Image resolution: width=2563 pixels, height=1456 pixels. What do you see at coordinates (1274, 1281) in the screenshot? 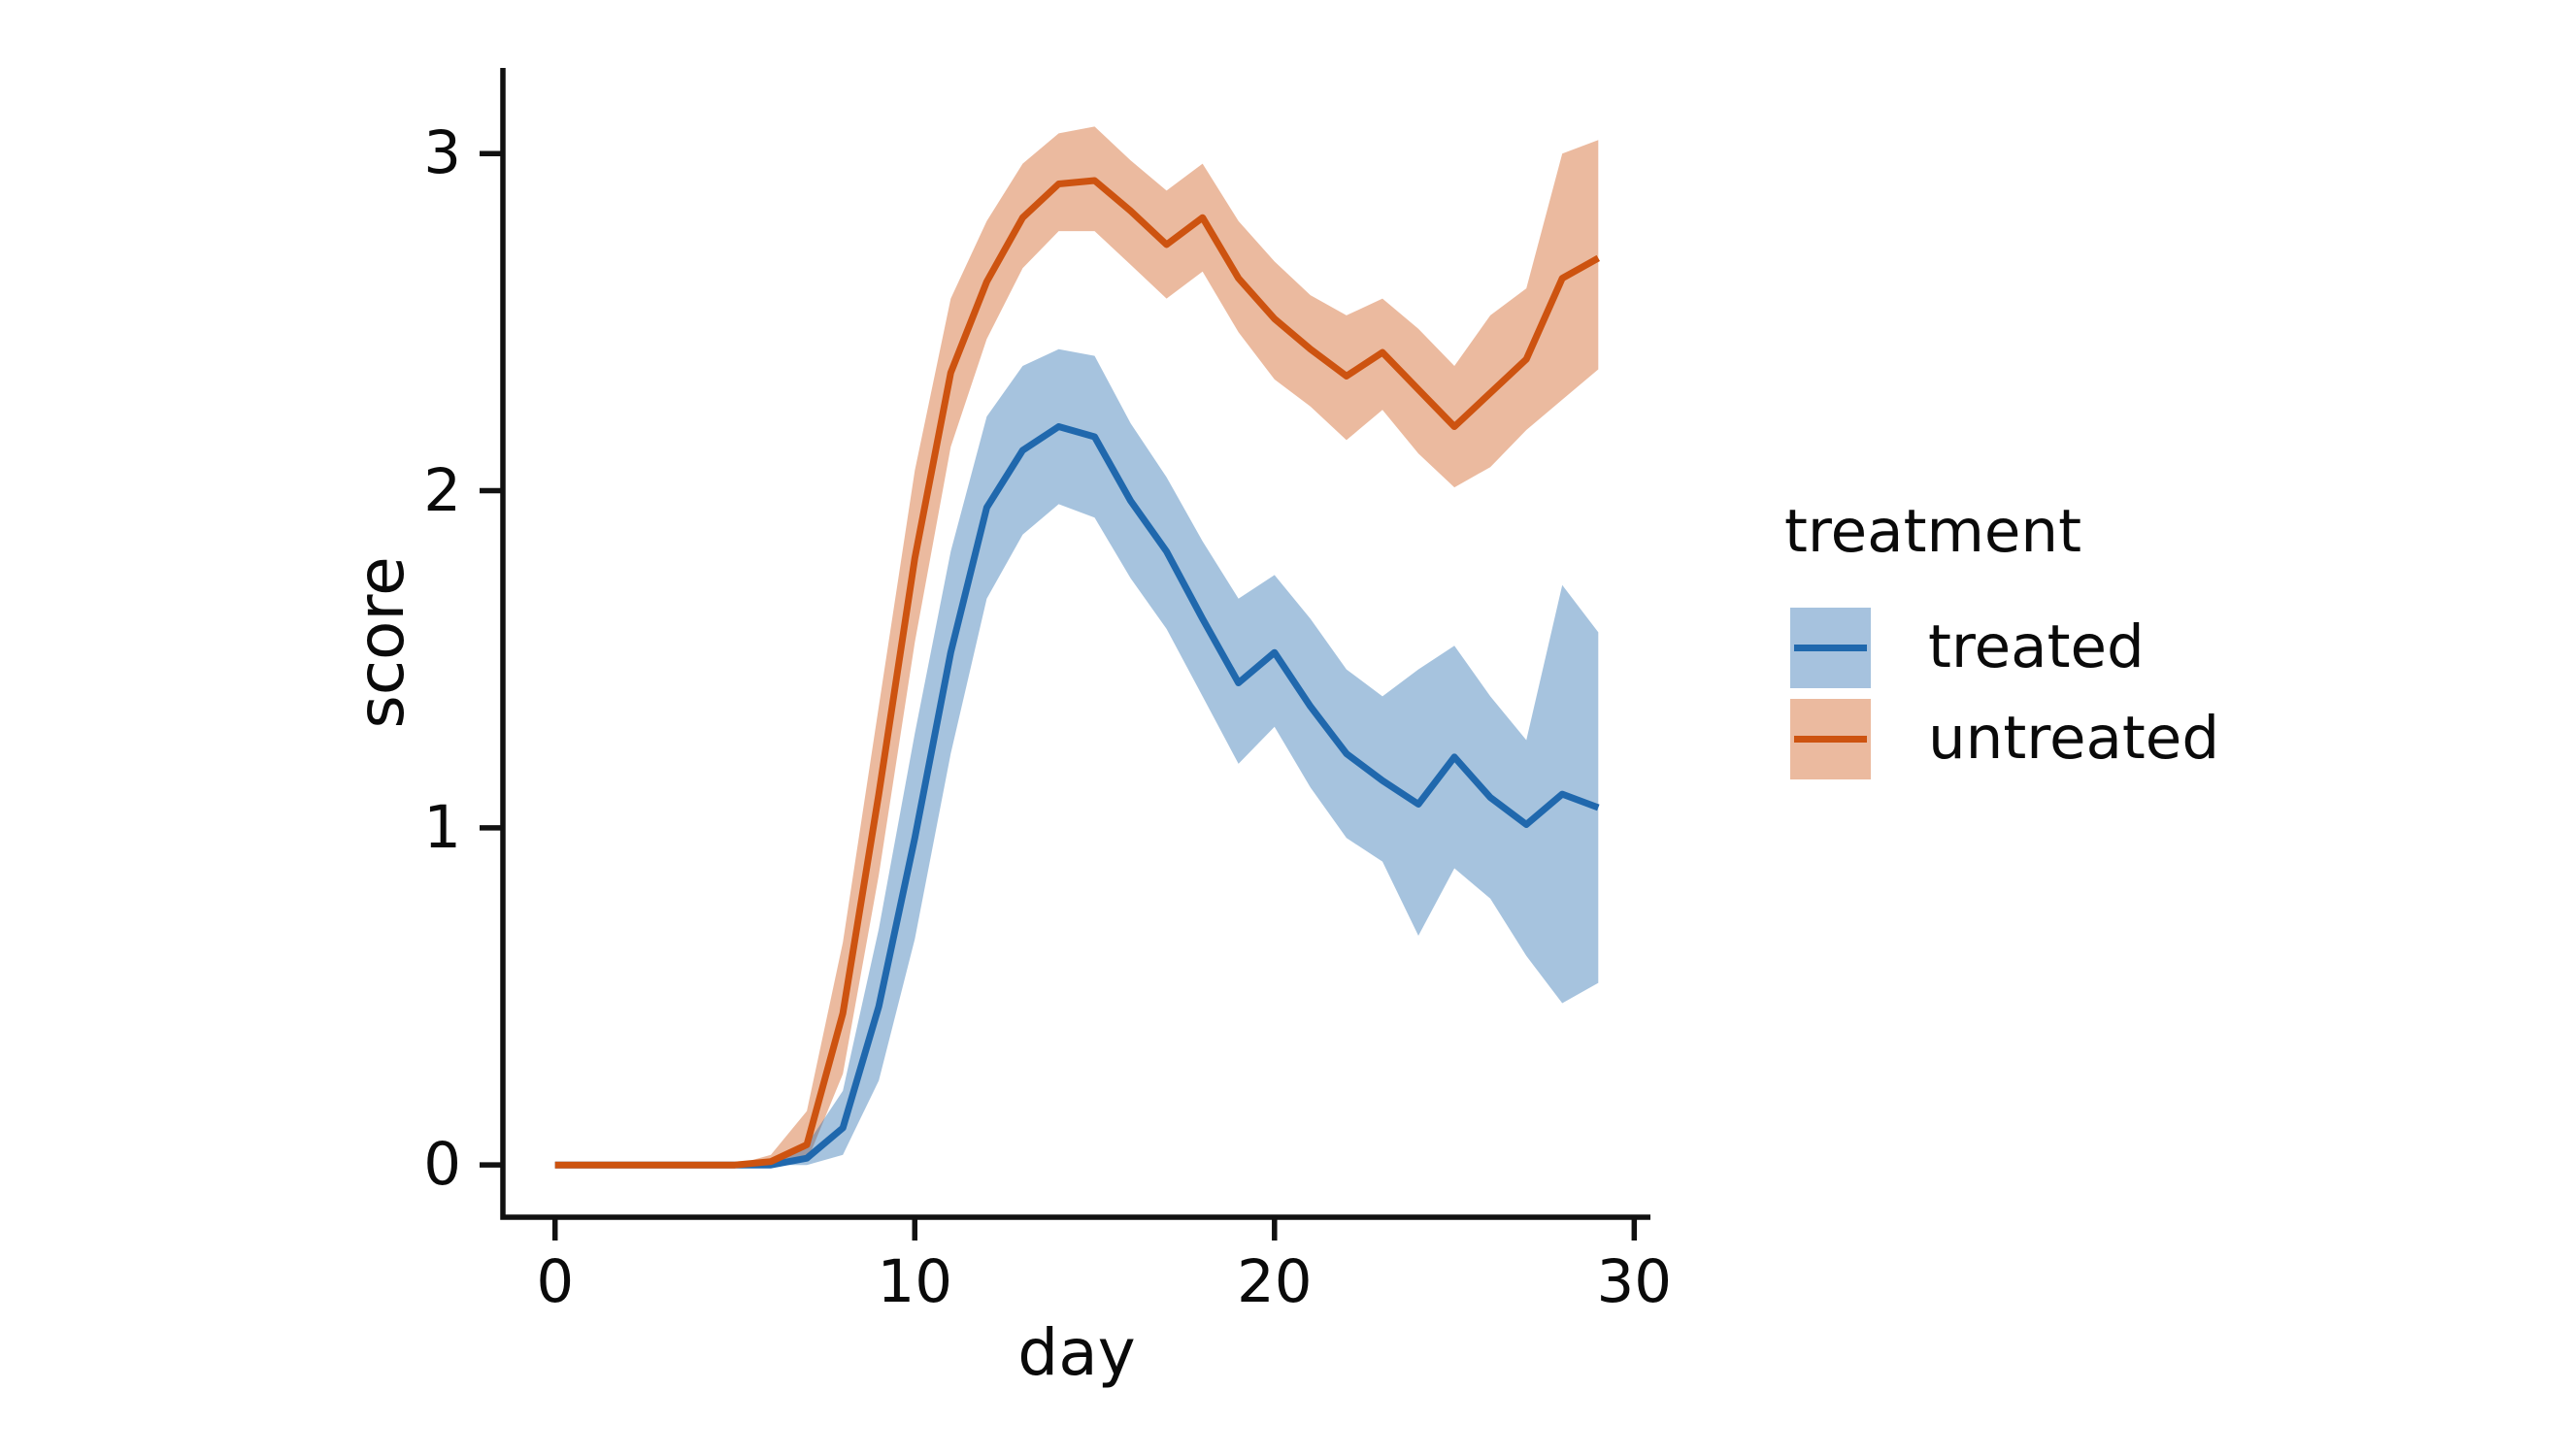
I see `x-tick-label: 20` at bounding box center [1274, 1281].